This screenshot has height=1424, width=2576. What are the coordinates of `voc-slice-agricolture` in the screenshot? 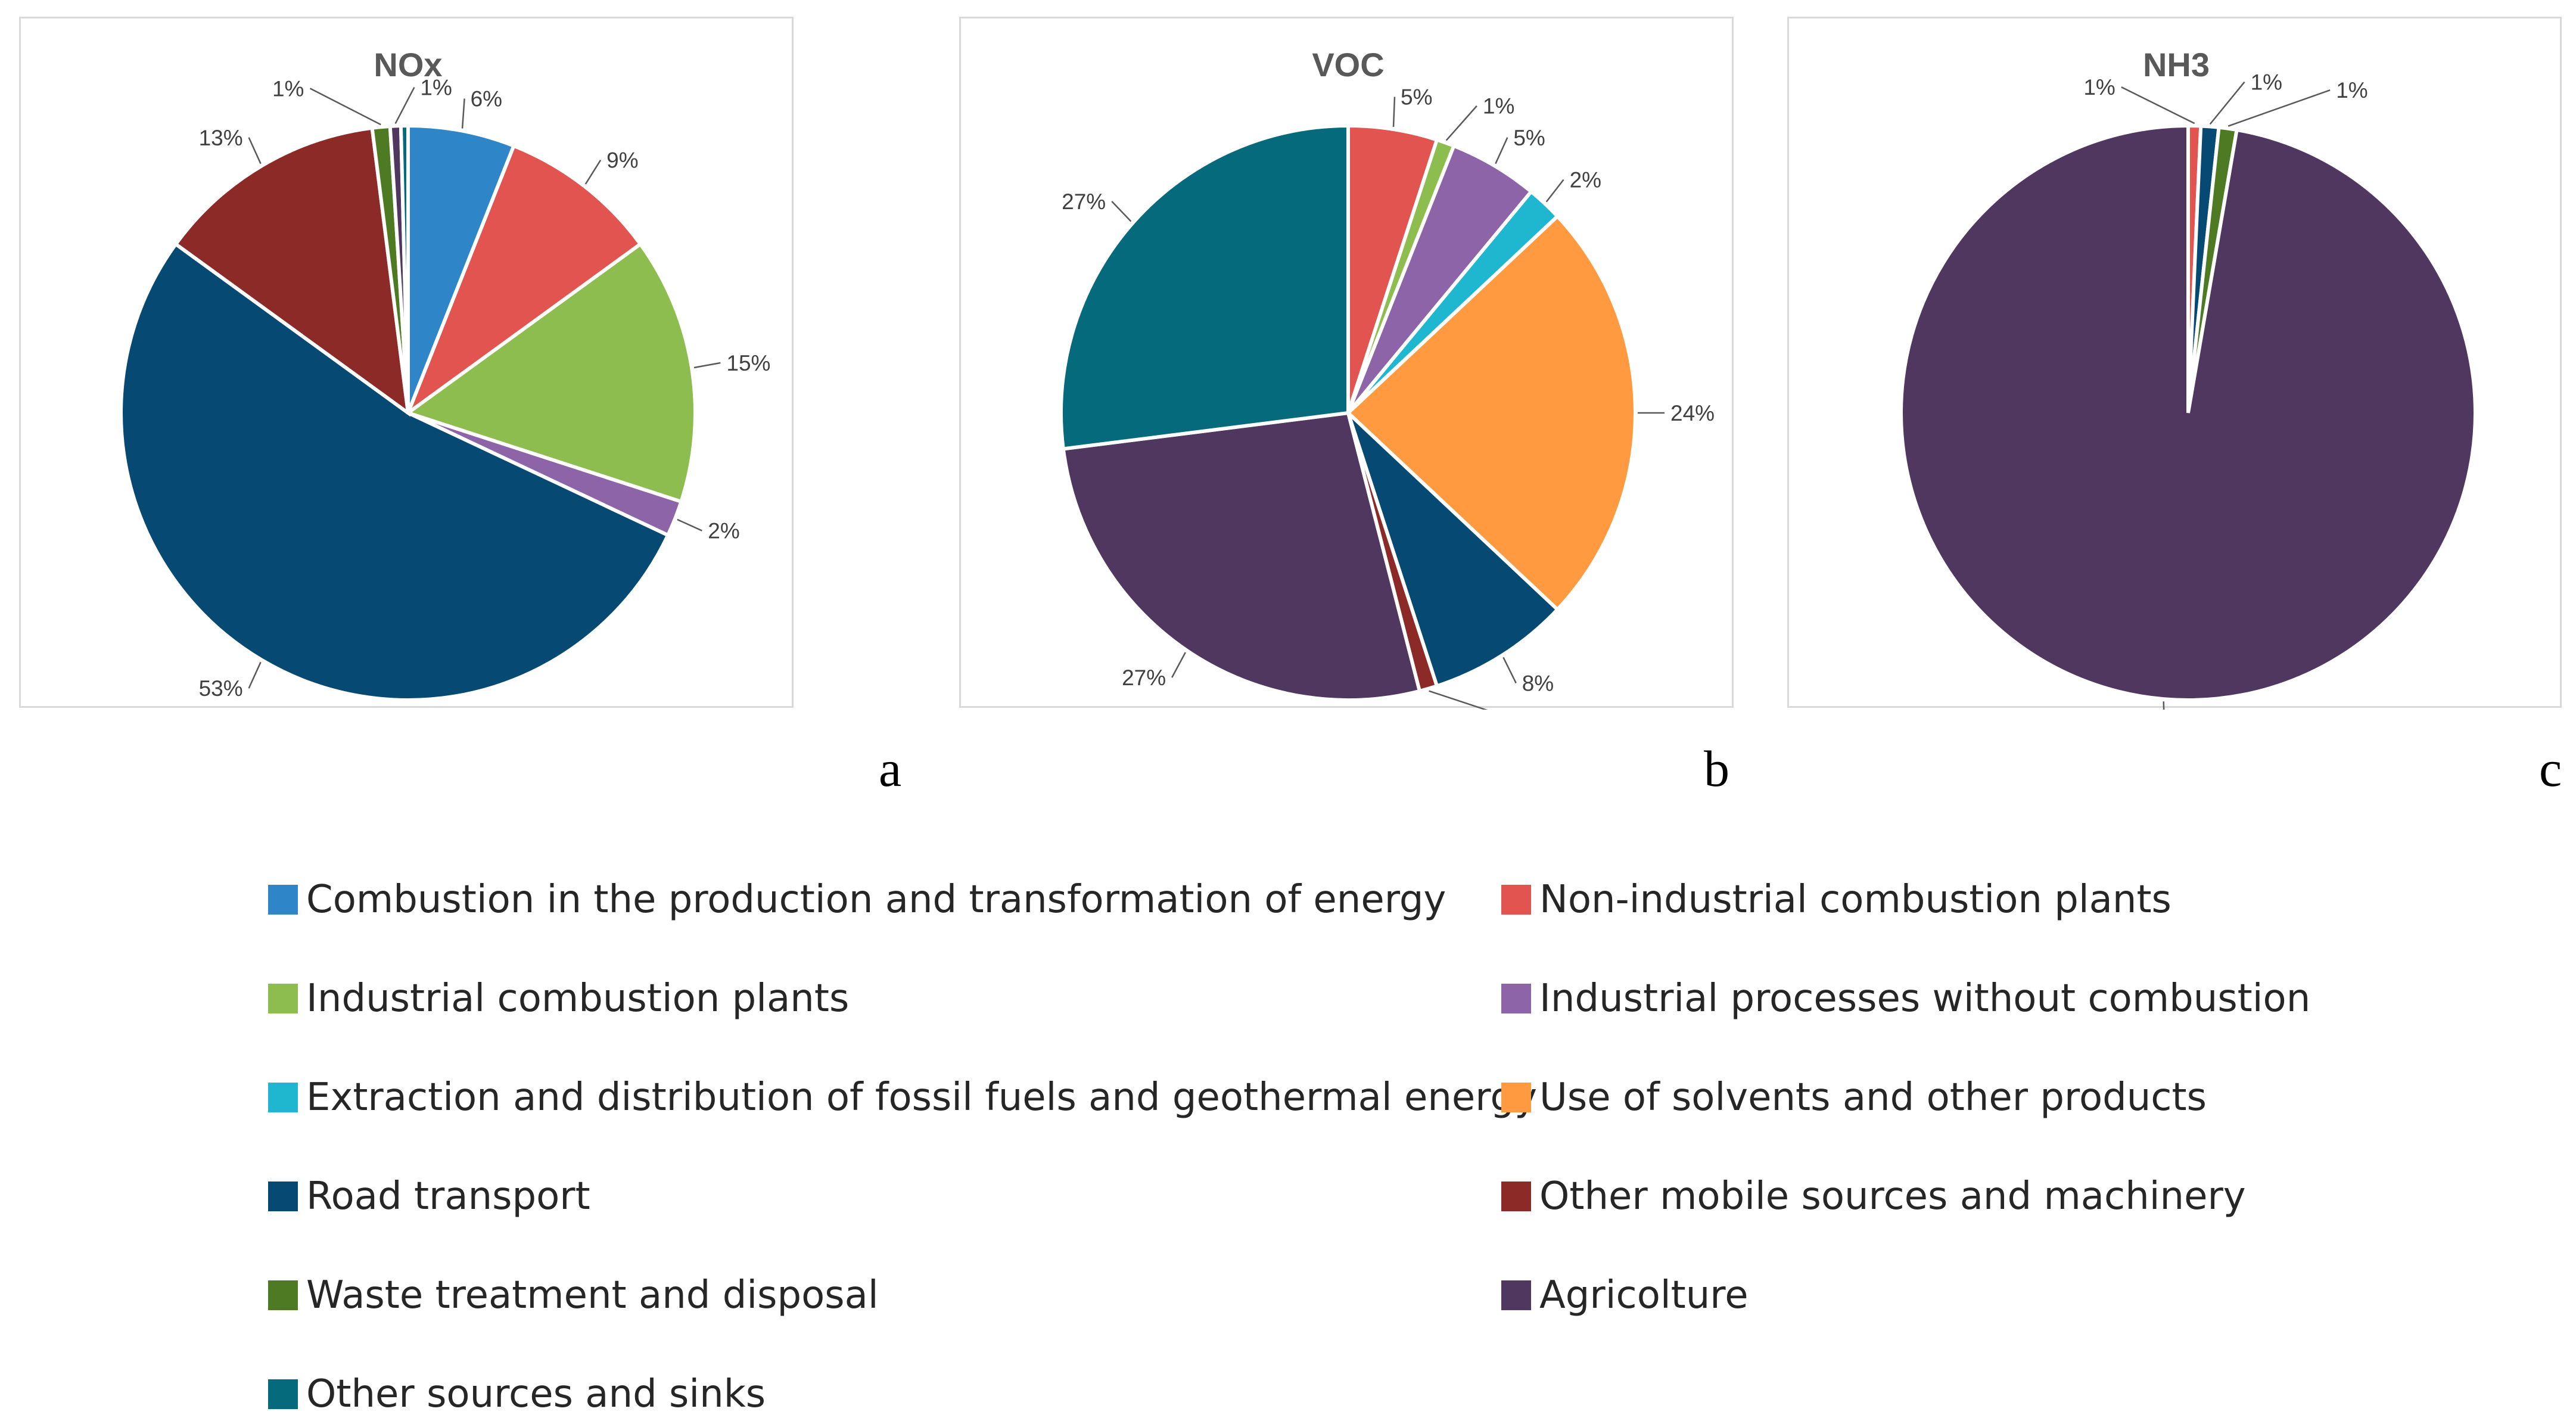 It's located at (1241, 556).